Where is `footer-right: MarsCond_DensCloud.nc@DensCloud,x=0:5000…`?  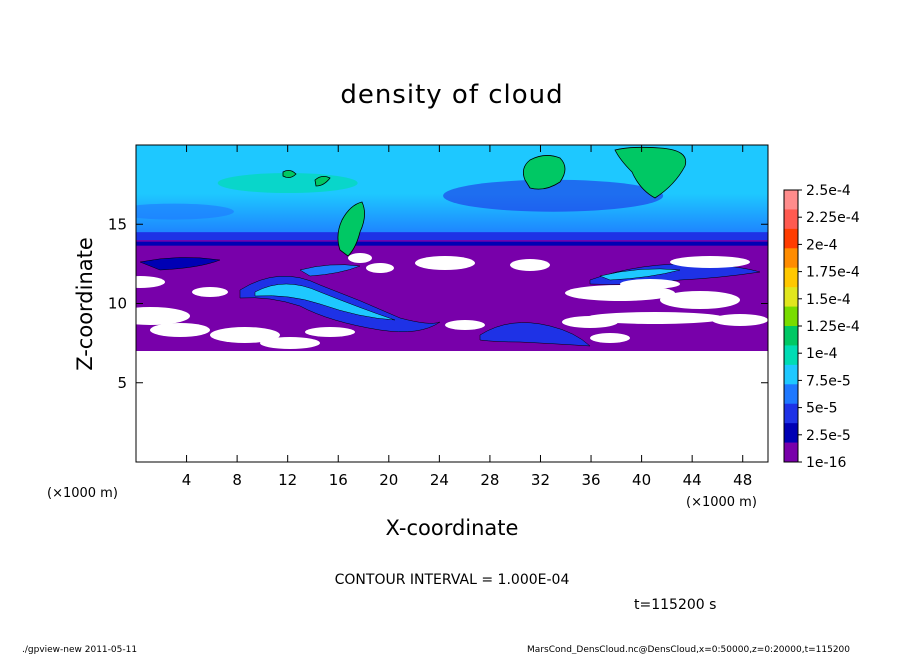
footer-right: MarsCond_DensCloud.nc@DensCloud,x=0:5000… is located at coordinates (688, 649).